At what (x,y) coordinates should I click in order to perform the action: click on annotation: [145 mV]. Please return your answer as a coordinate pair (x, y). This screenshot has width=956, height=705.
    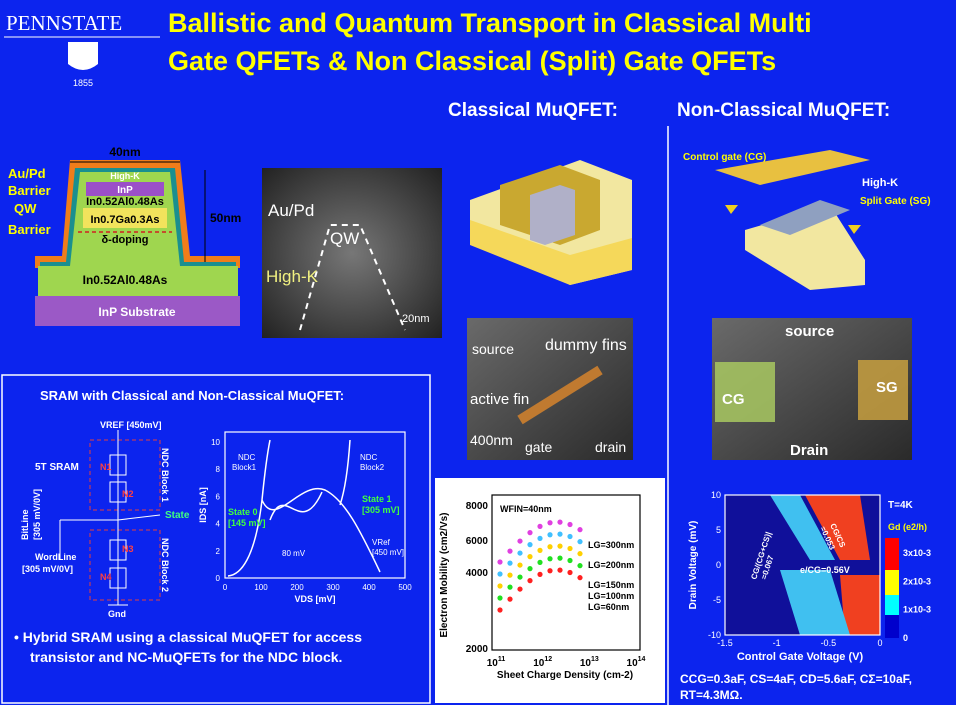
    Looking at the image, I should click on (247, 523).